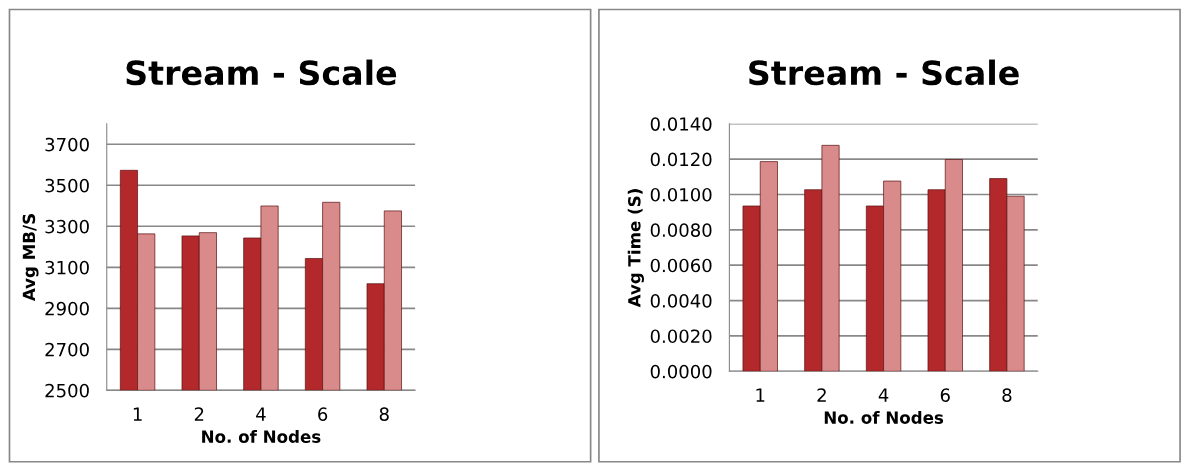  I want to click on y-tick-label: 0.0060, so click(681, 265).